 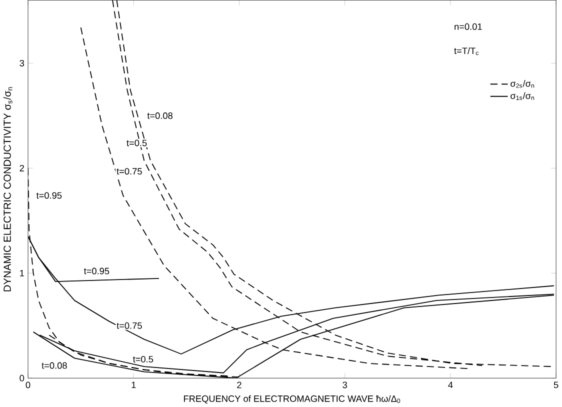 What do you see at coordinates (7, 189) in the screenshot?
I see `y-axis-title: DYNAMIC ELECTRIC CONDUCTIVITY σ$_{s}$/σ$_{n}$` at bounding box center [7, 189].